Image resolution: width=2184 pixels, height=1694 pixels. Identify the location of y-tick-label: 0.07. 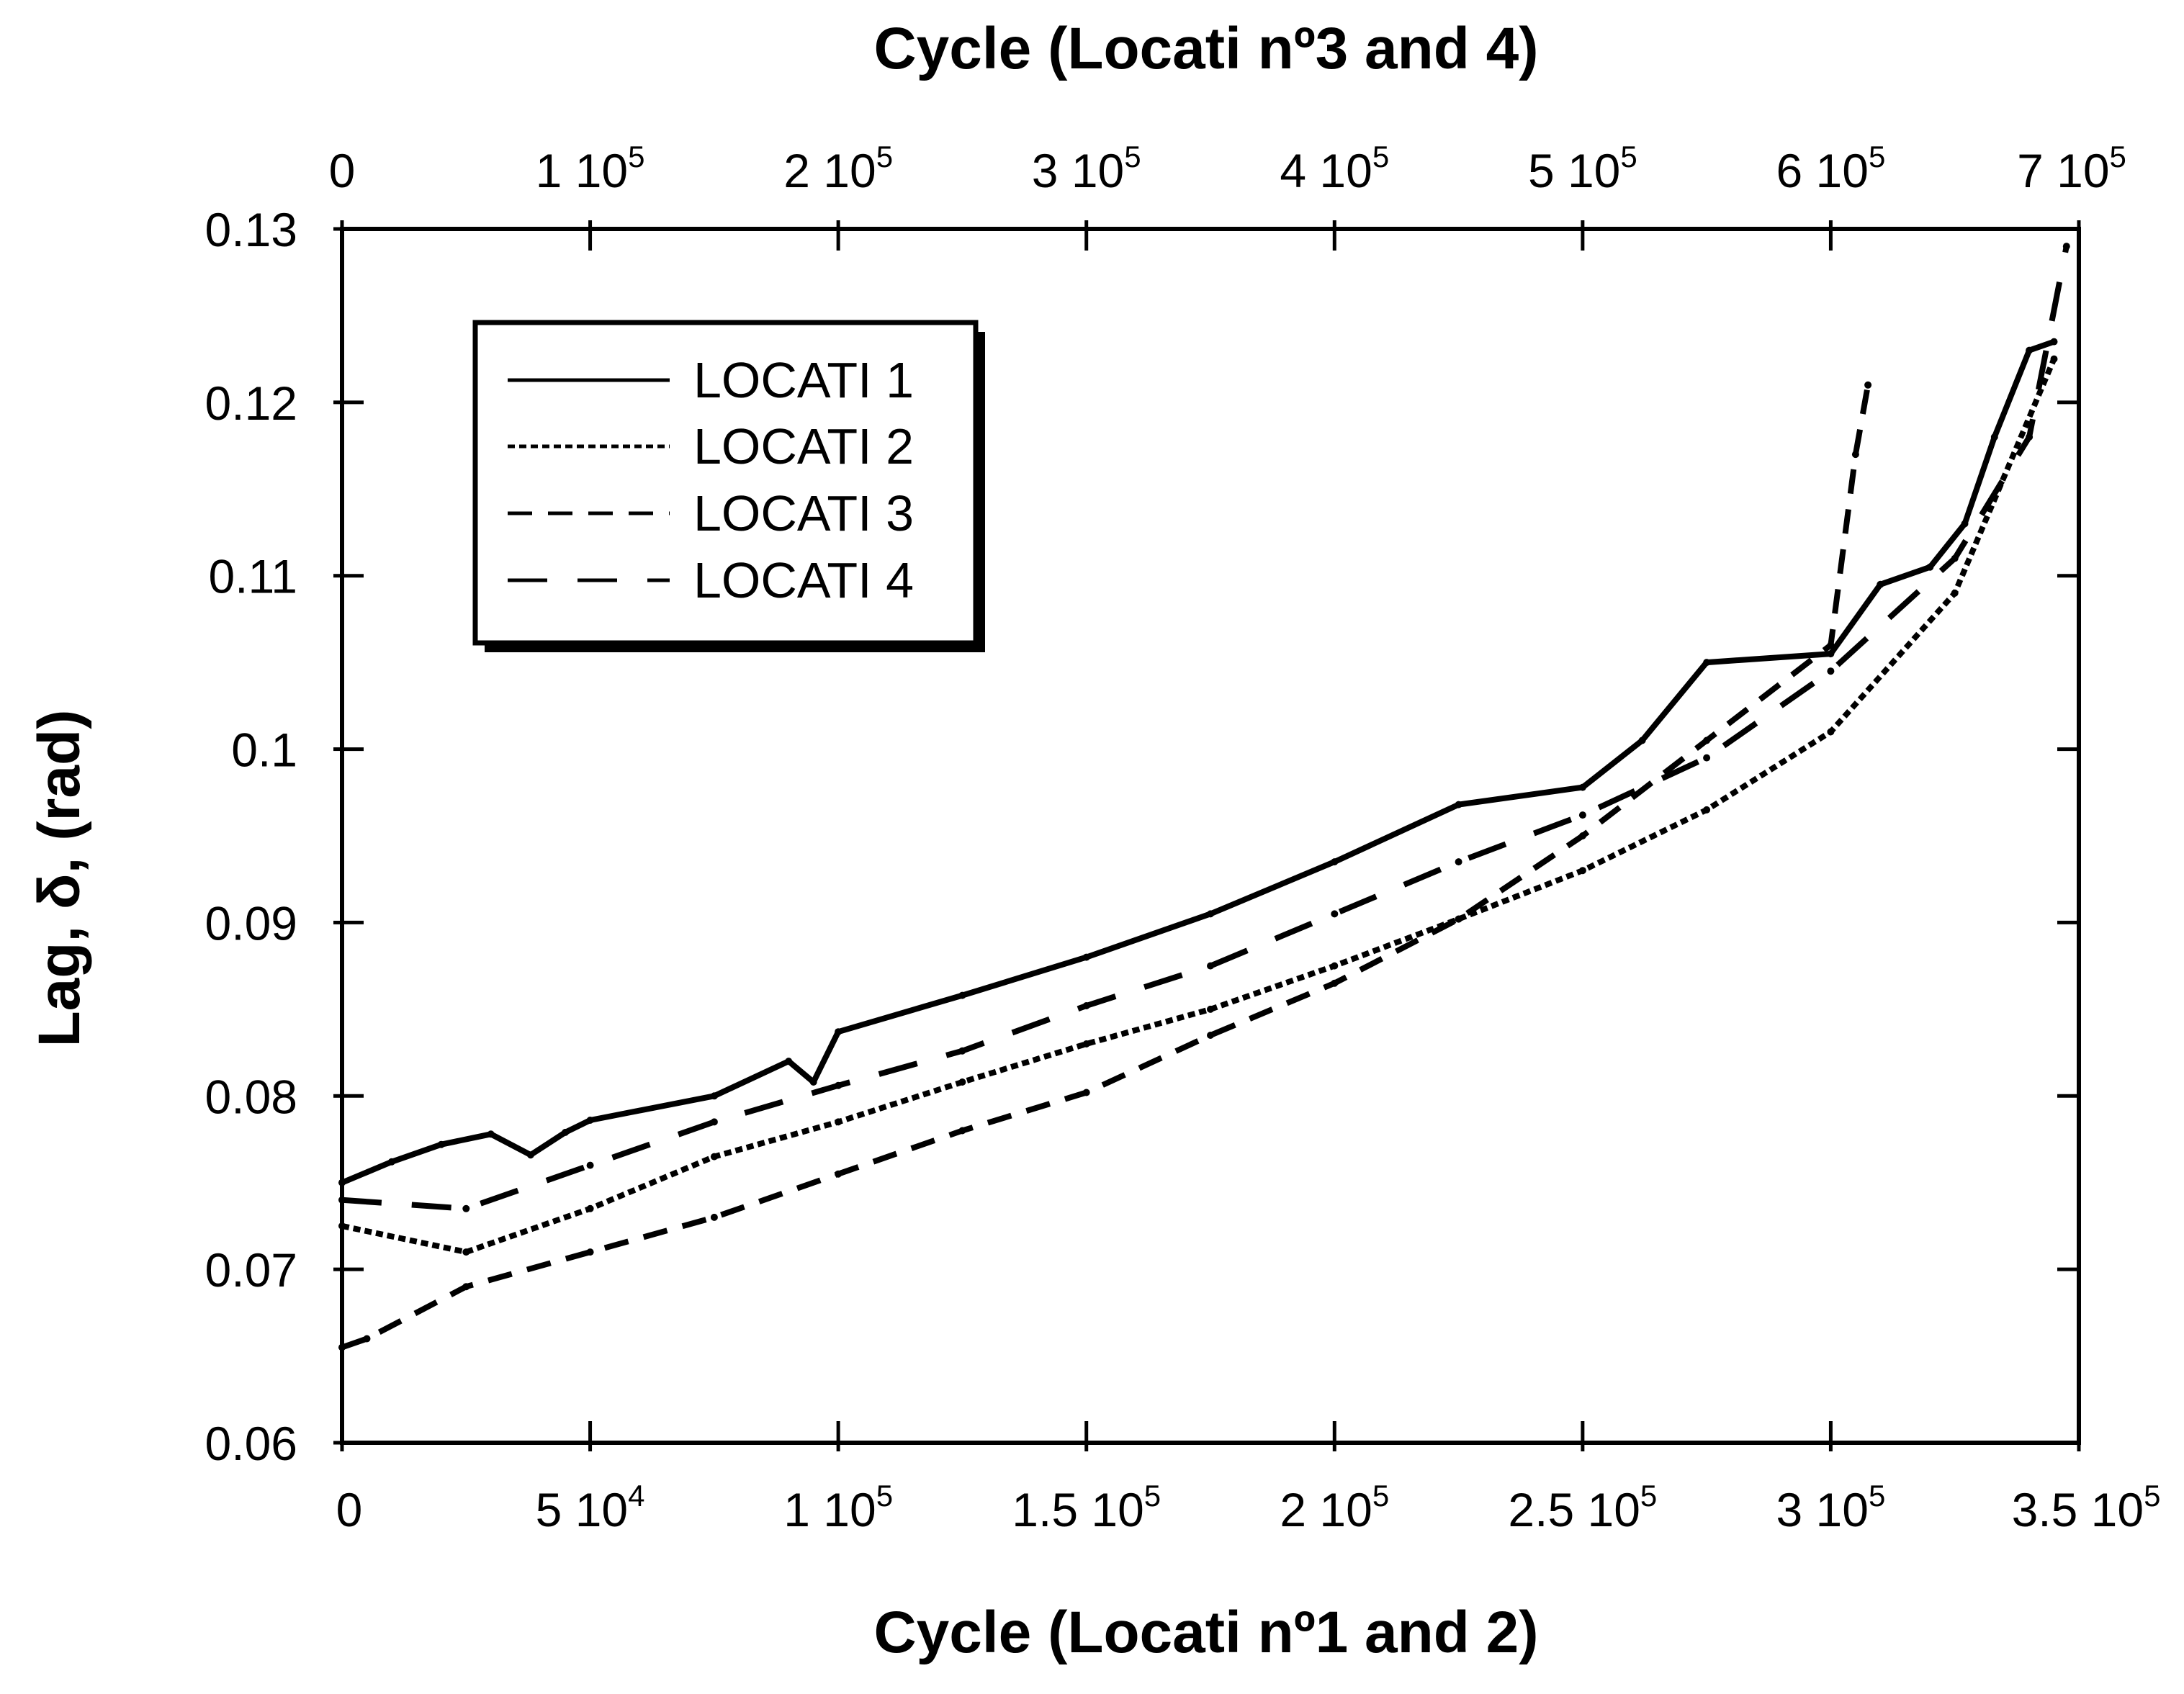
(251, 1270).